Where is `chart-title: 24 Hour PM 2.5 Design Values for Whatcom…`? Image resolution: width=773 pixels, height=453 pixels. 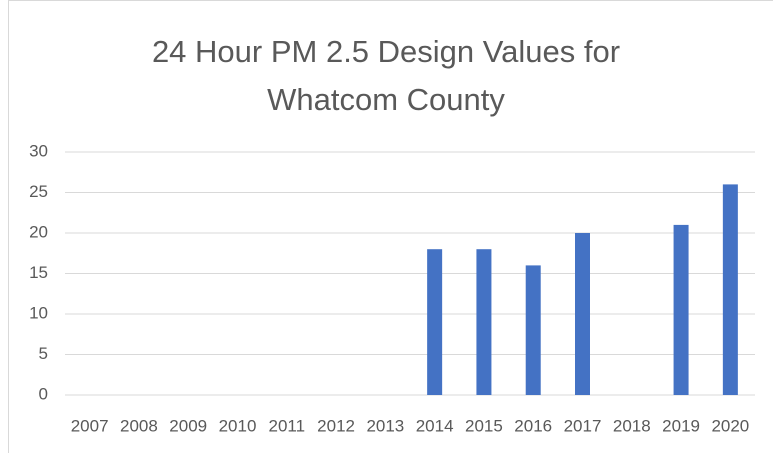
chart-title: 24 Hour PM 2.5 Design Values for Whatcom… is located at coordinates (386, 75).